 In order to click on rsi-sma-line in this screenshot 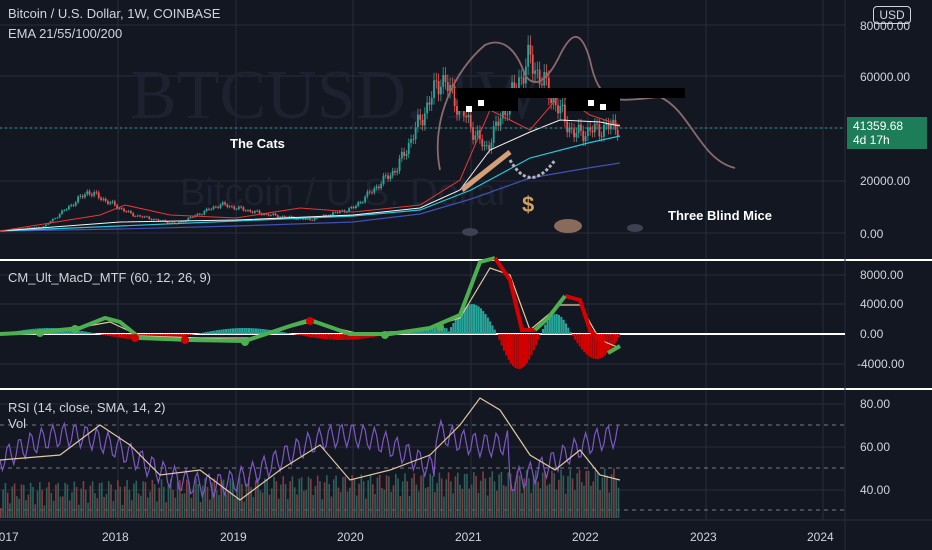, I will do `click(310, 449)`.